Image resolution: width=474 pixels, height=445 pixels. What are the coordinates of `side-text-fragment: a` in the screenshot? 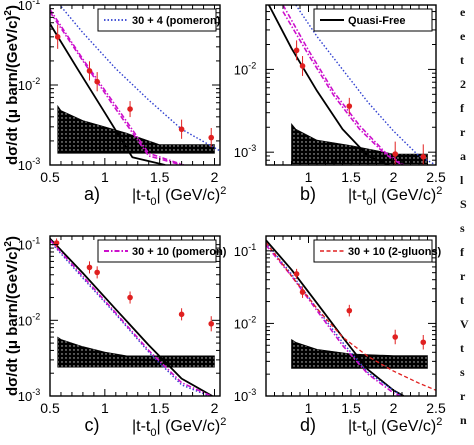 It's located at (463, 156).